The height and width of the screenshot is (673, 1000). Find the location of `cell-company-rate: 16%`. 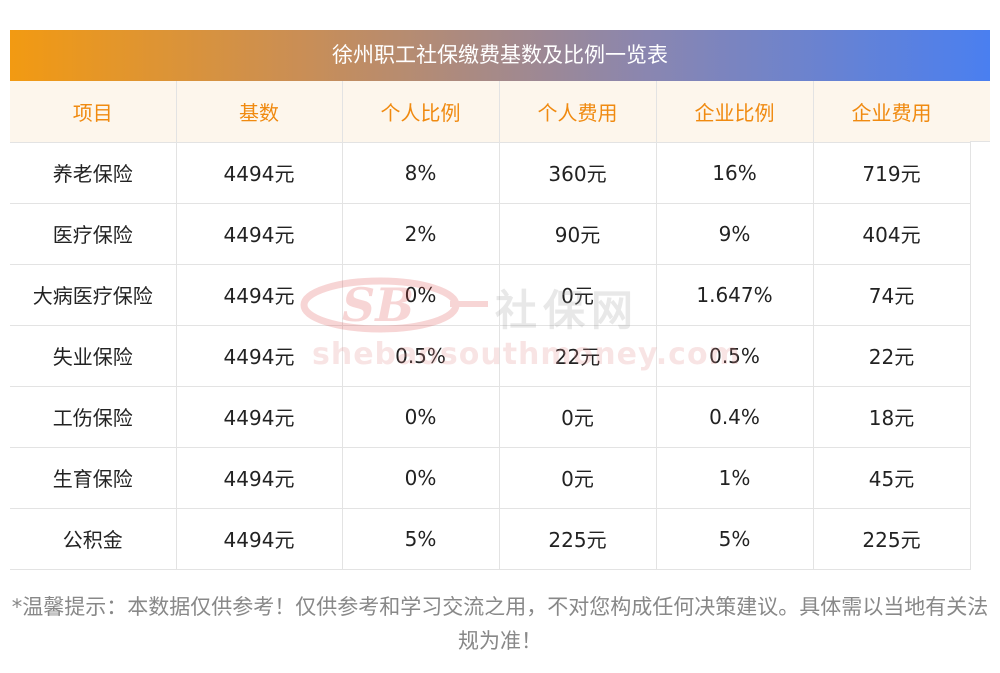

cell-company-rate: 16% is located at coordinates (734, 172).